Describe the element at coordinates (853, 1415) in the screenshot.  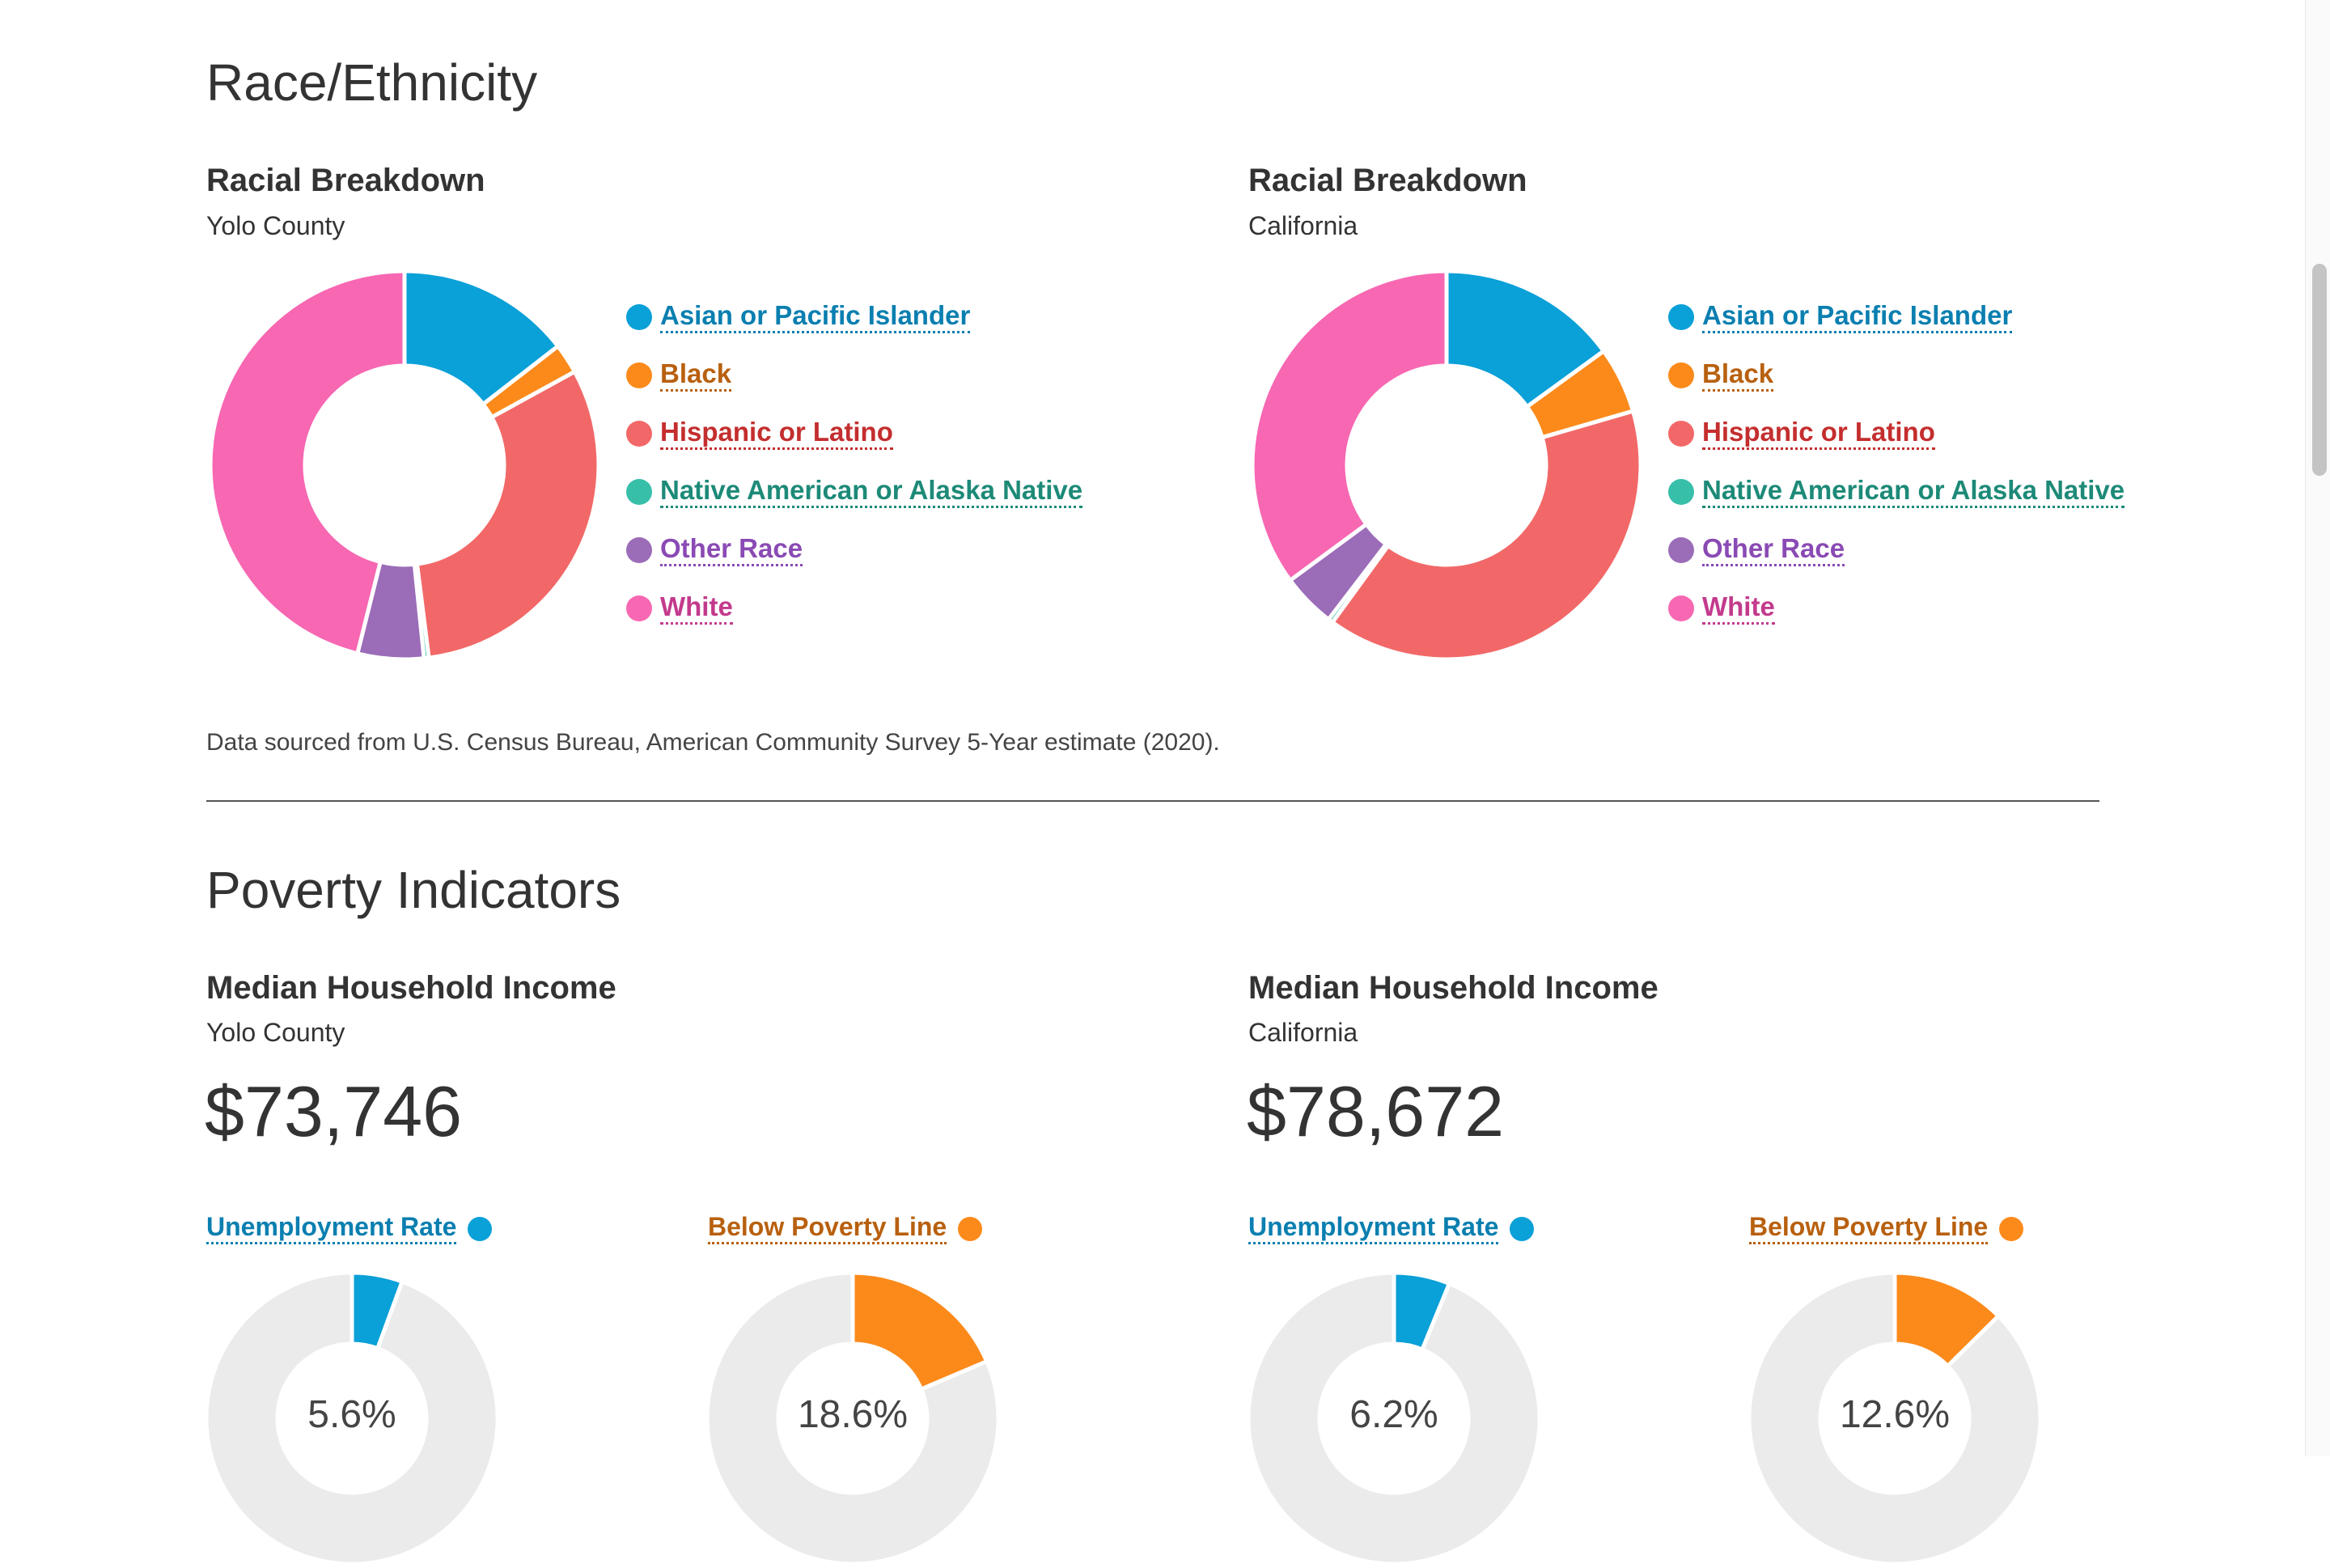
I see `gauge-value-poverty-yolo: 18.6%` at that location.